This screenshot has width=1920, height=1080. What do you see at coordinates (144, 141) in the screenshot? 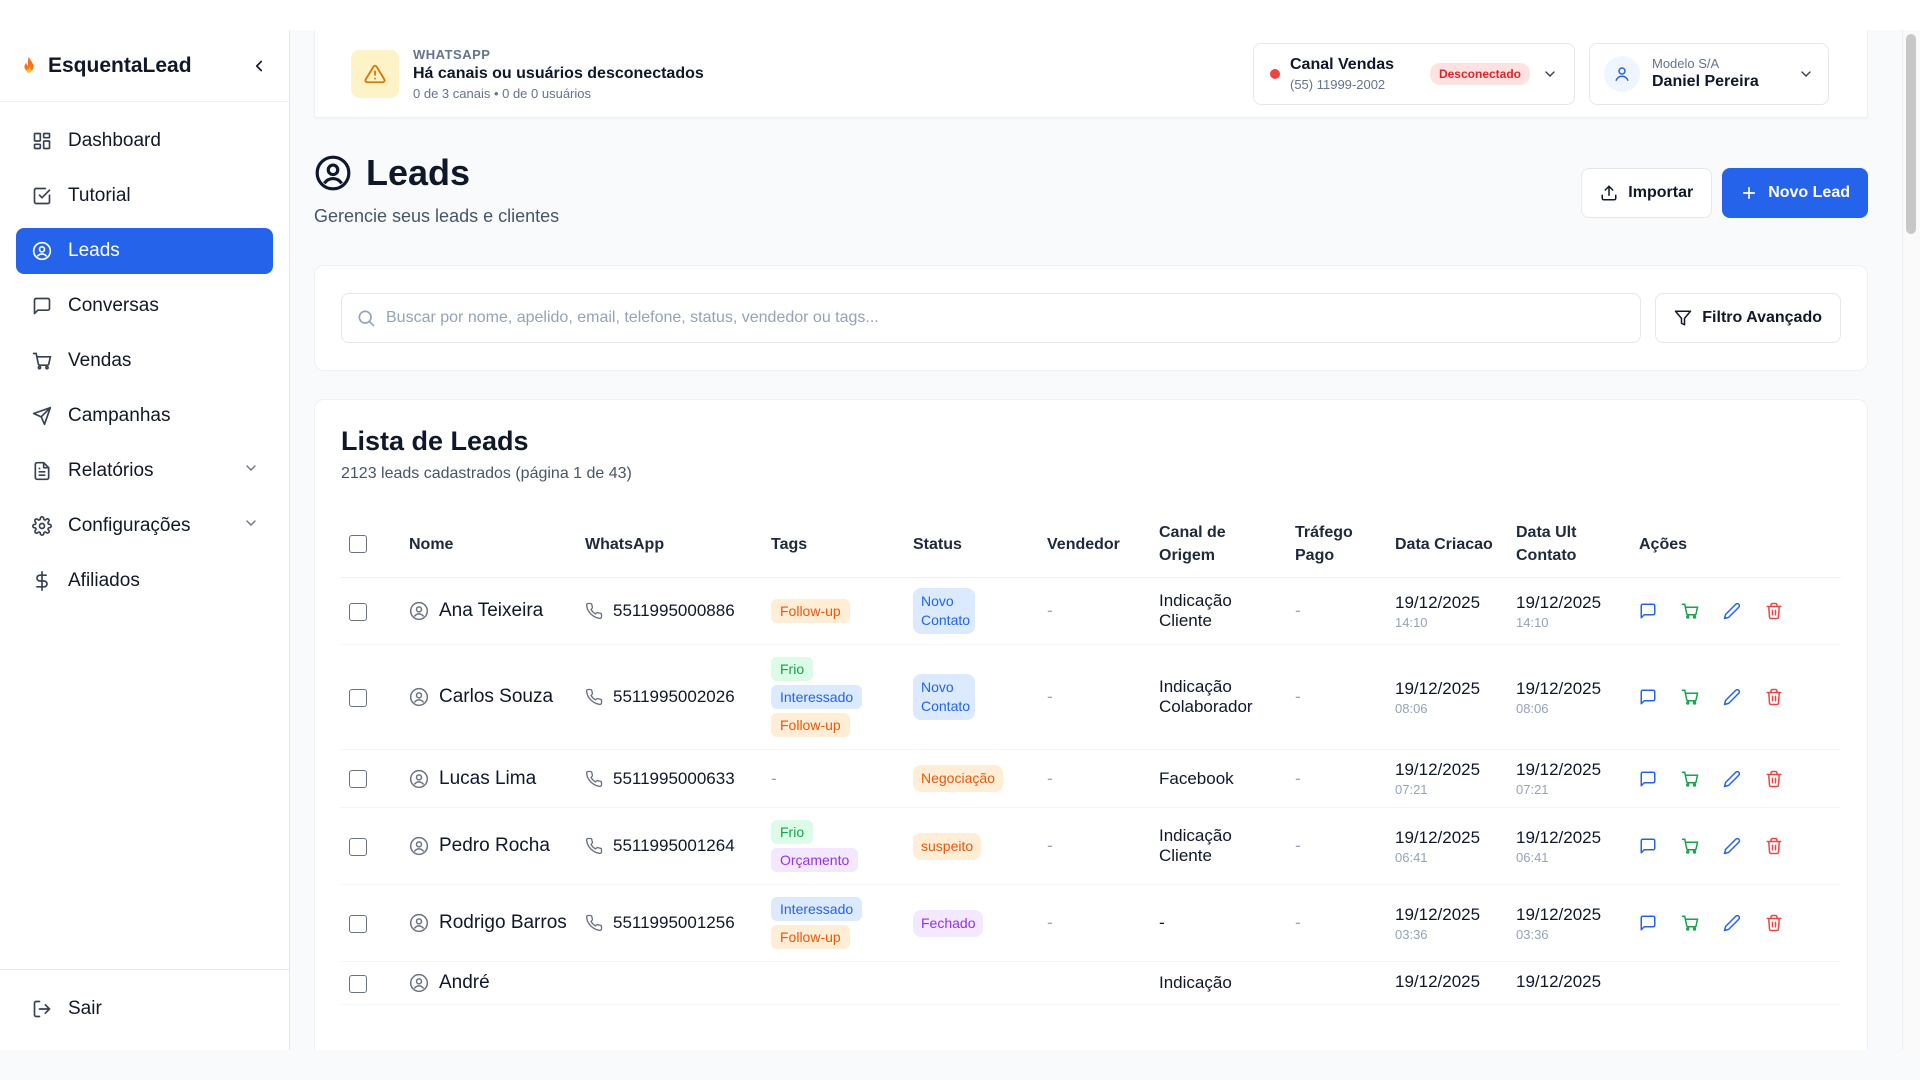
I see `sidebar-item-dashboard: Dashboard` at bounding box center [144, 141].